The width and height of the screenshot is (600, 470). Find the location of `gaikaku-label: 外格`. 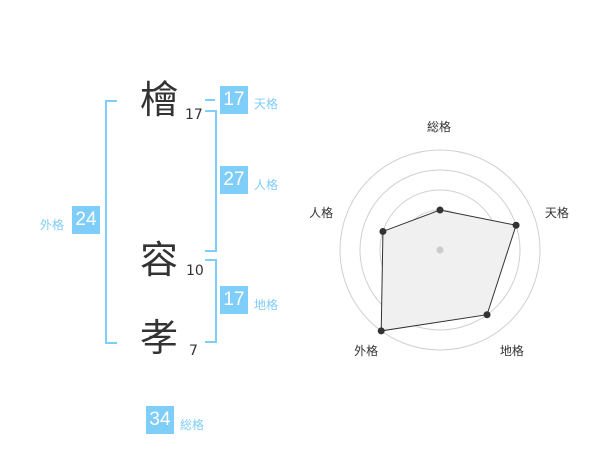

gaikaku-label: 外格 is located at coordinates (52, 225).